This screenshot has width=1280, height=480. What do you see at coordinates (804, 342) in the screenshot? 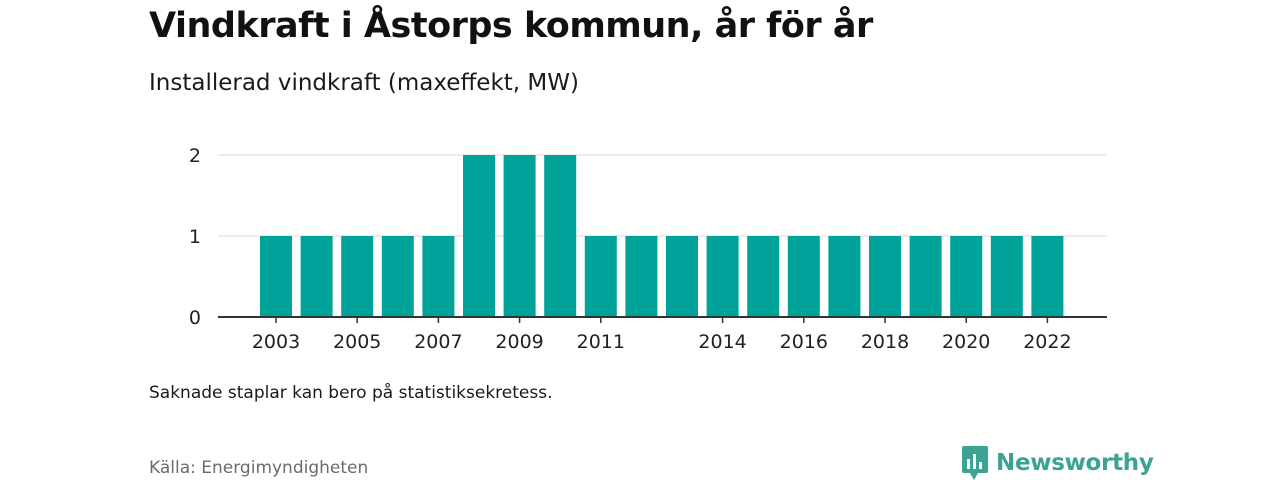
I see `x-tick-label: 2016` at bounding box center [804, 342].